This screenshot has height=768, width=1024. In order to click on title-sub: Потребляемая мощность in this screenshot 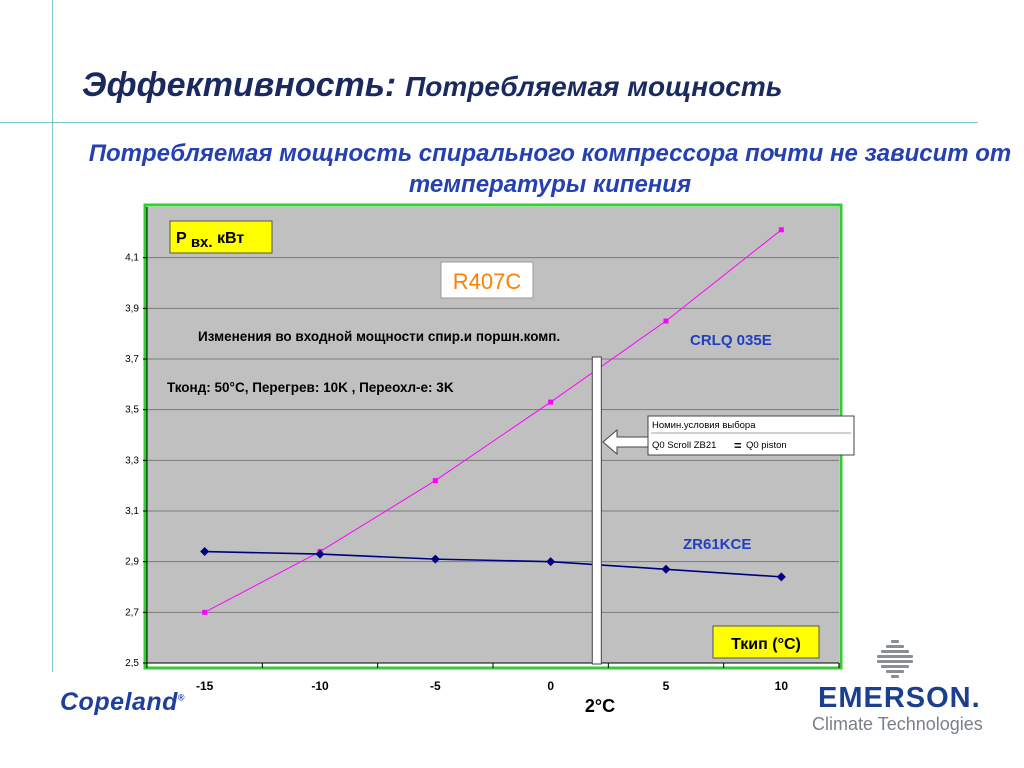, I will do `click(594, 86)`.